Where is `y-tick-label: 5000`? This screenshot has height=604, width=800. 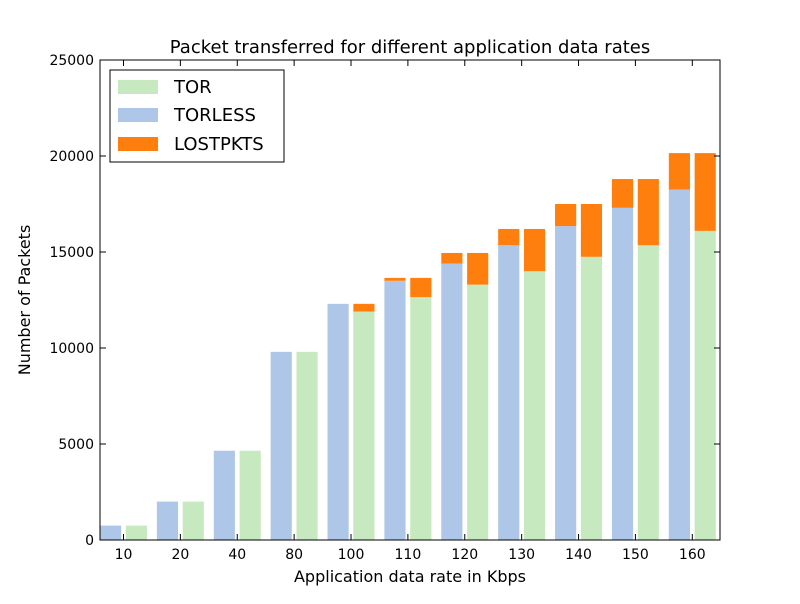 y-tick-label: 5000 is located at coordinates (76, 445).